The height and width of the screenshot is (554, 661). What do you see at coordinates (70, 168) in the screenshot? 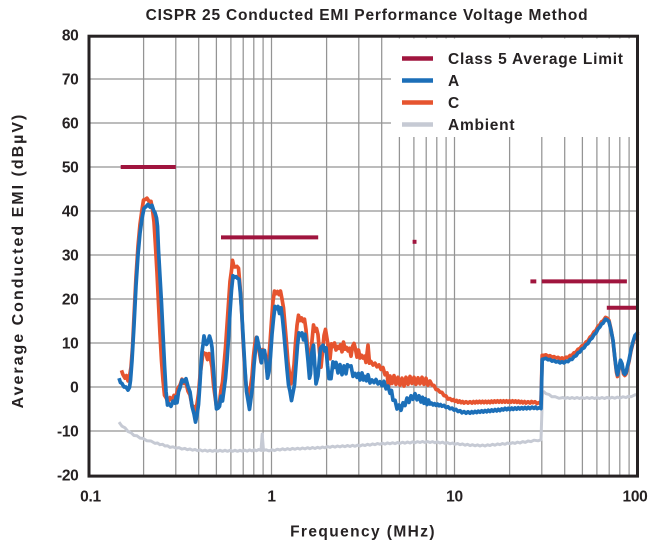
I see `svg-text: 50` at bounding box center [70, 168].